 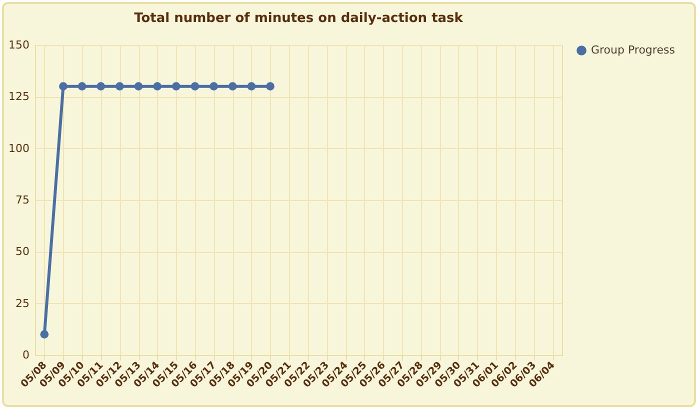 What do you see at coordinates (19, 148) in the screenshot?
I see `y-tick-label: 100` at bounding box center [19, 148].